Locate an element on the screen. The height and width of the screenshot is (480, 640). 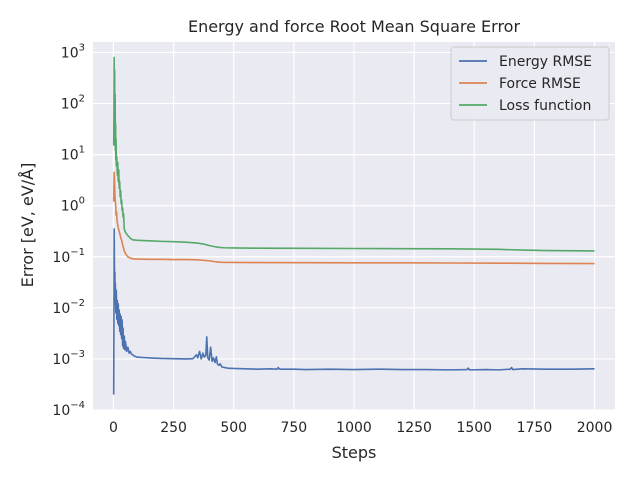
legend-label-loss-function: Loss function is located at coordinates (545, 106).